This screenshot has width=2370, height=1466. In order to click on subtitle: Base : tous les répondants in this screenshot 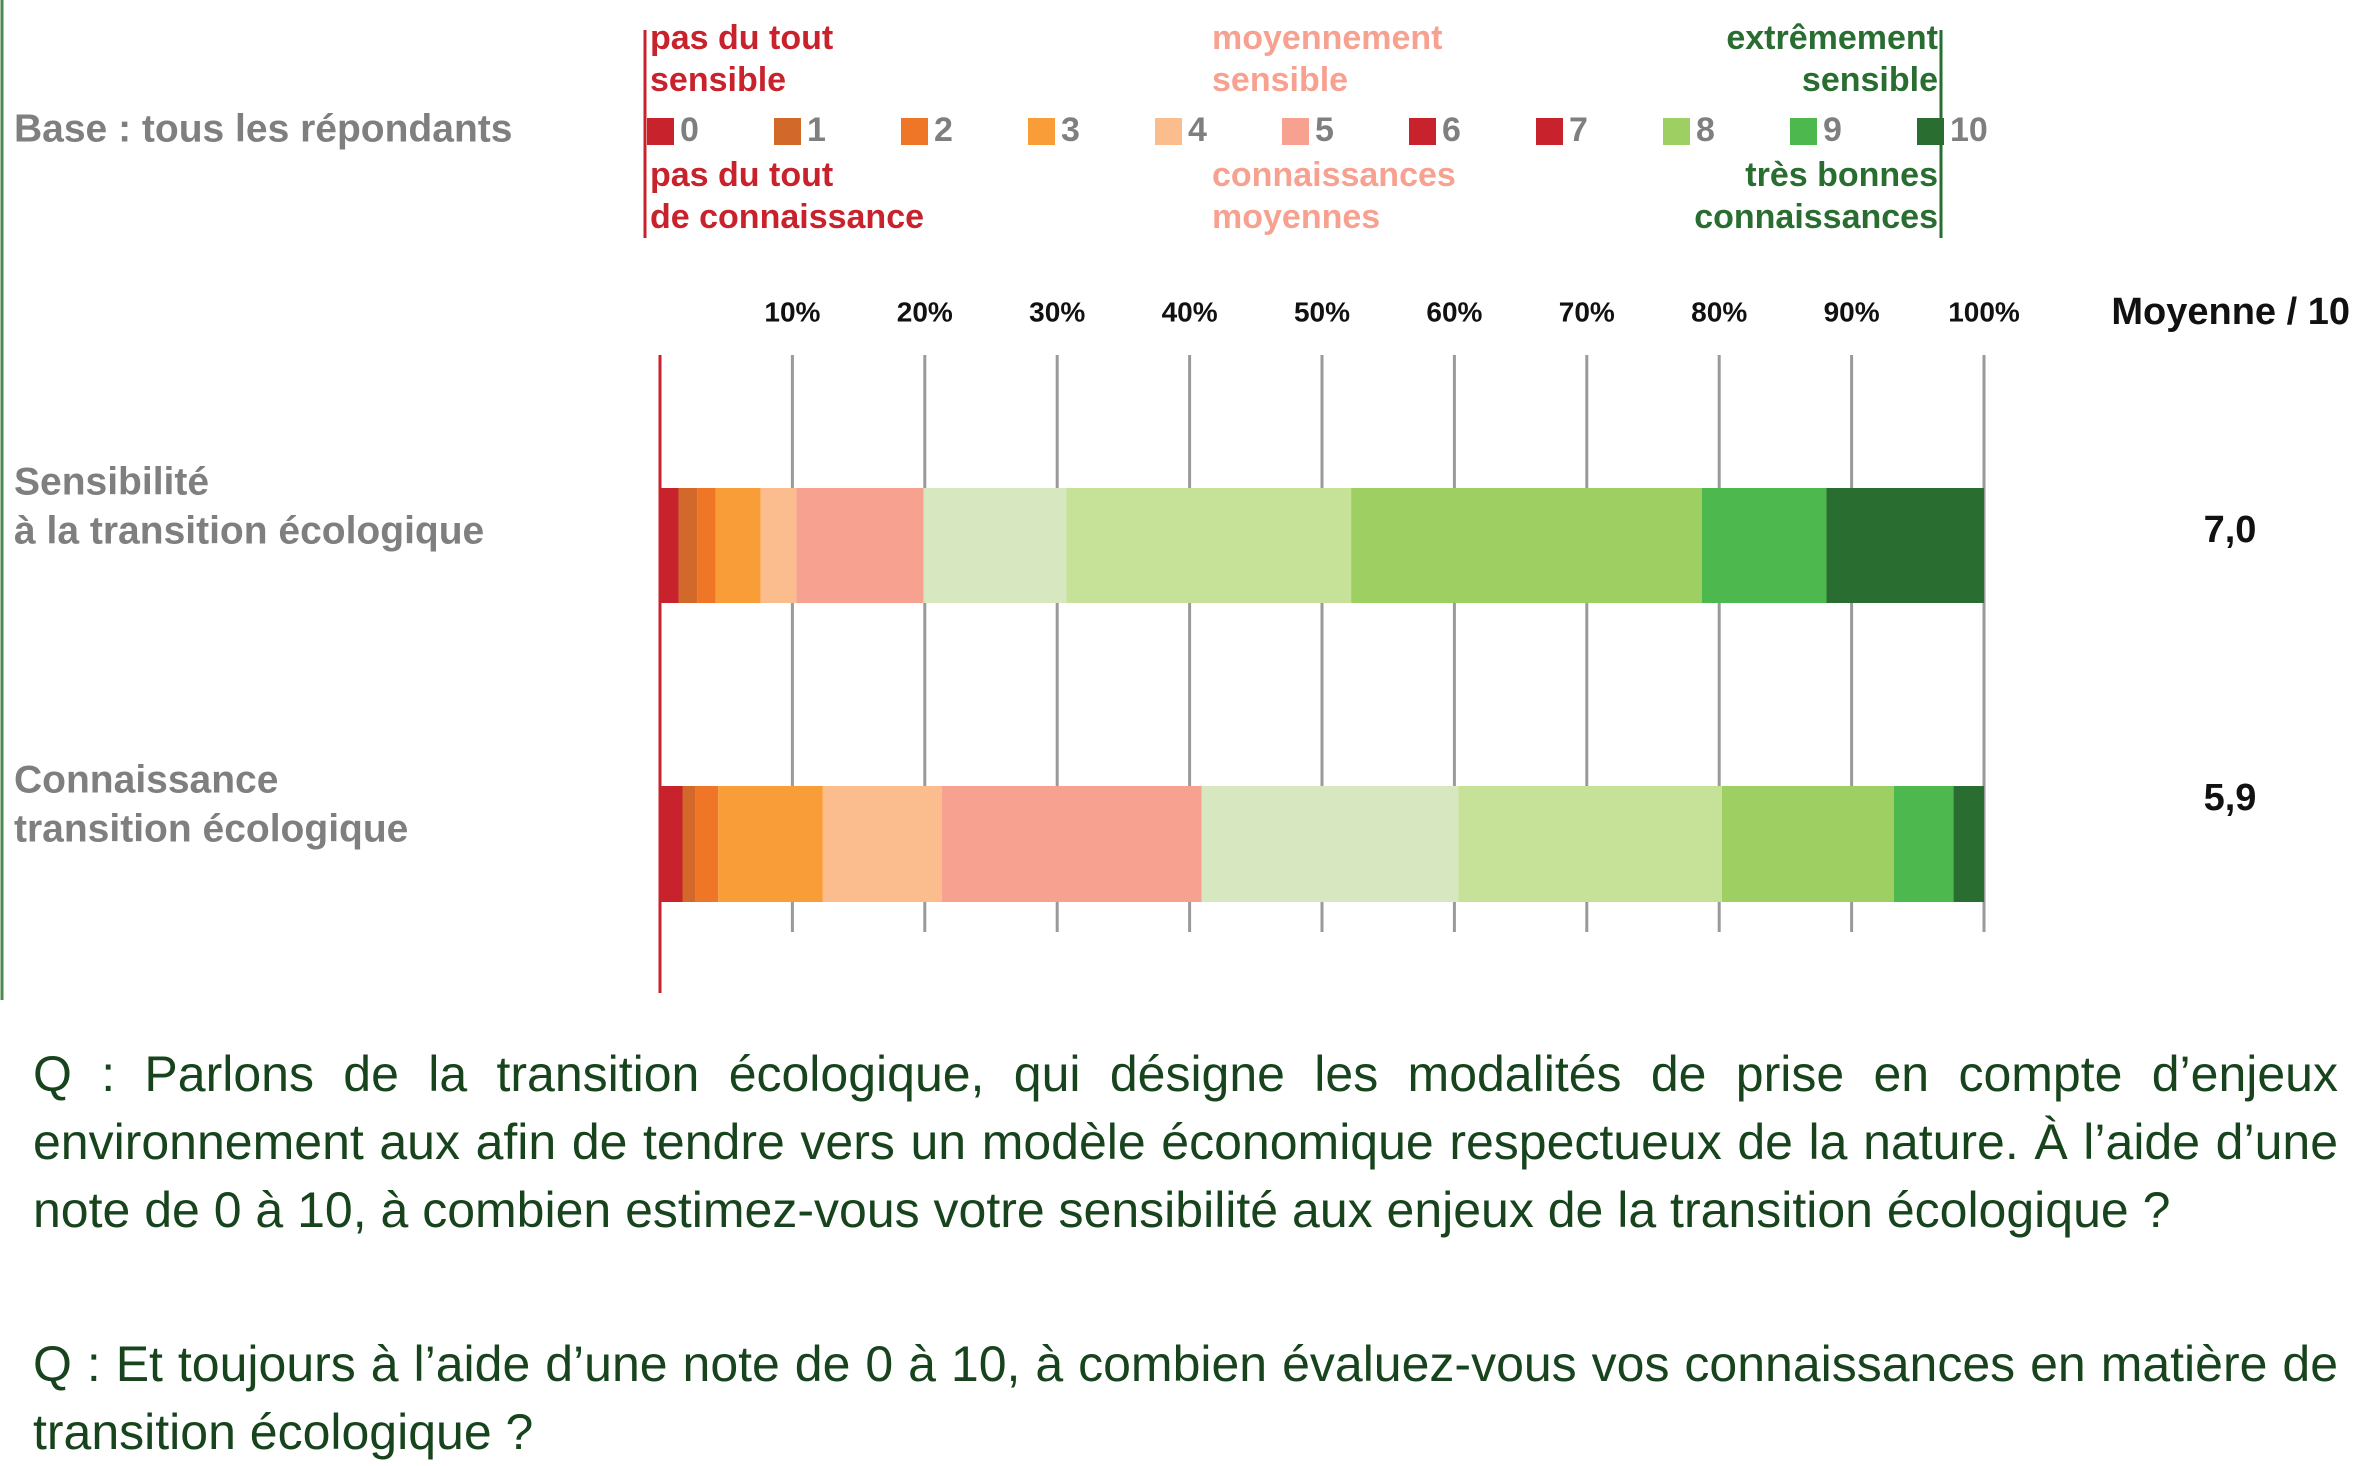, I will do `click(263, 128)`.